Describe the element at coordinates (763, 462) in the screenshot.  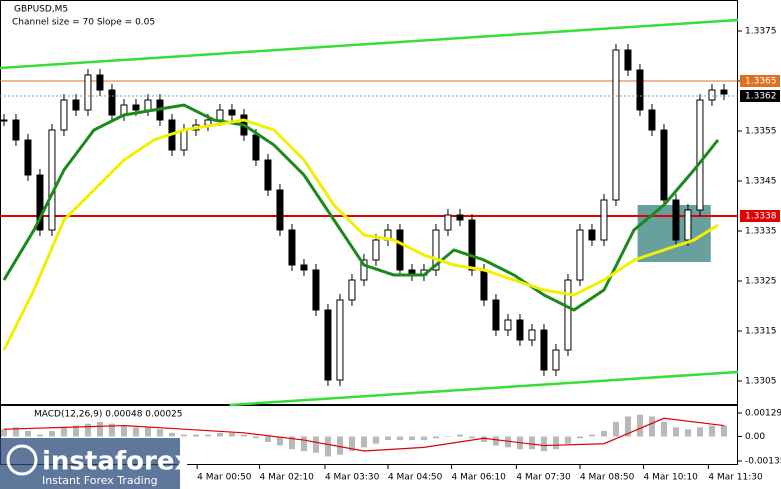
I see `y2-tick-label: -0.00135` at that location.